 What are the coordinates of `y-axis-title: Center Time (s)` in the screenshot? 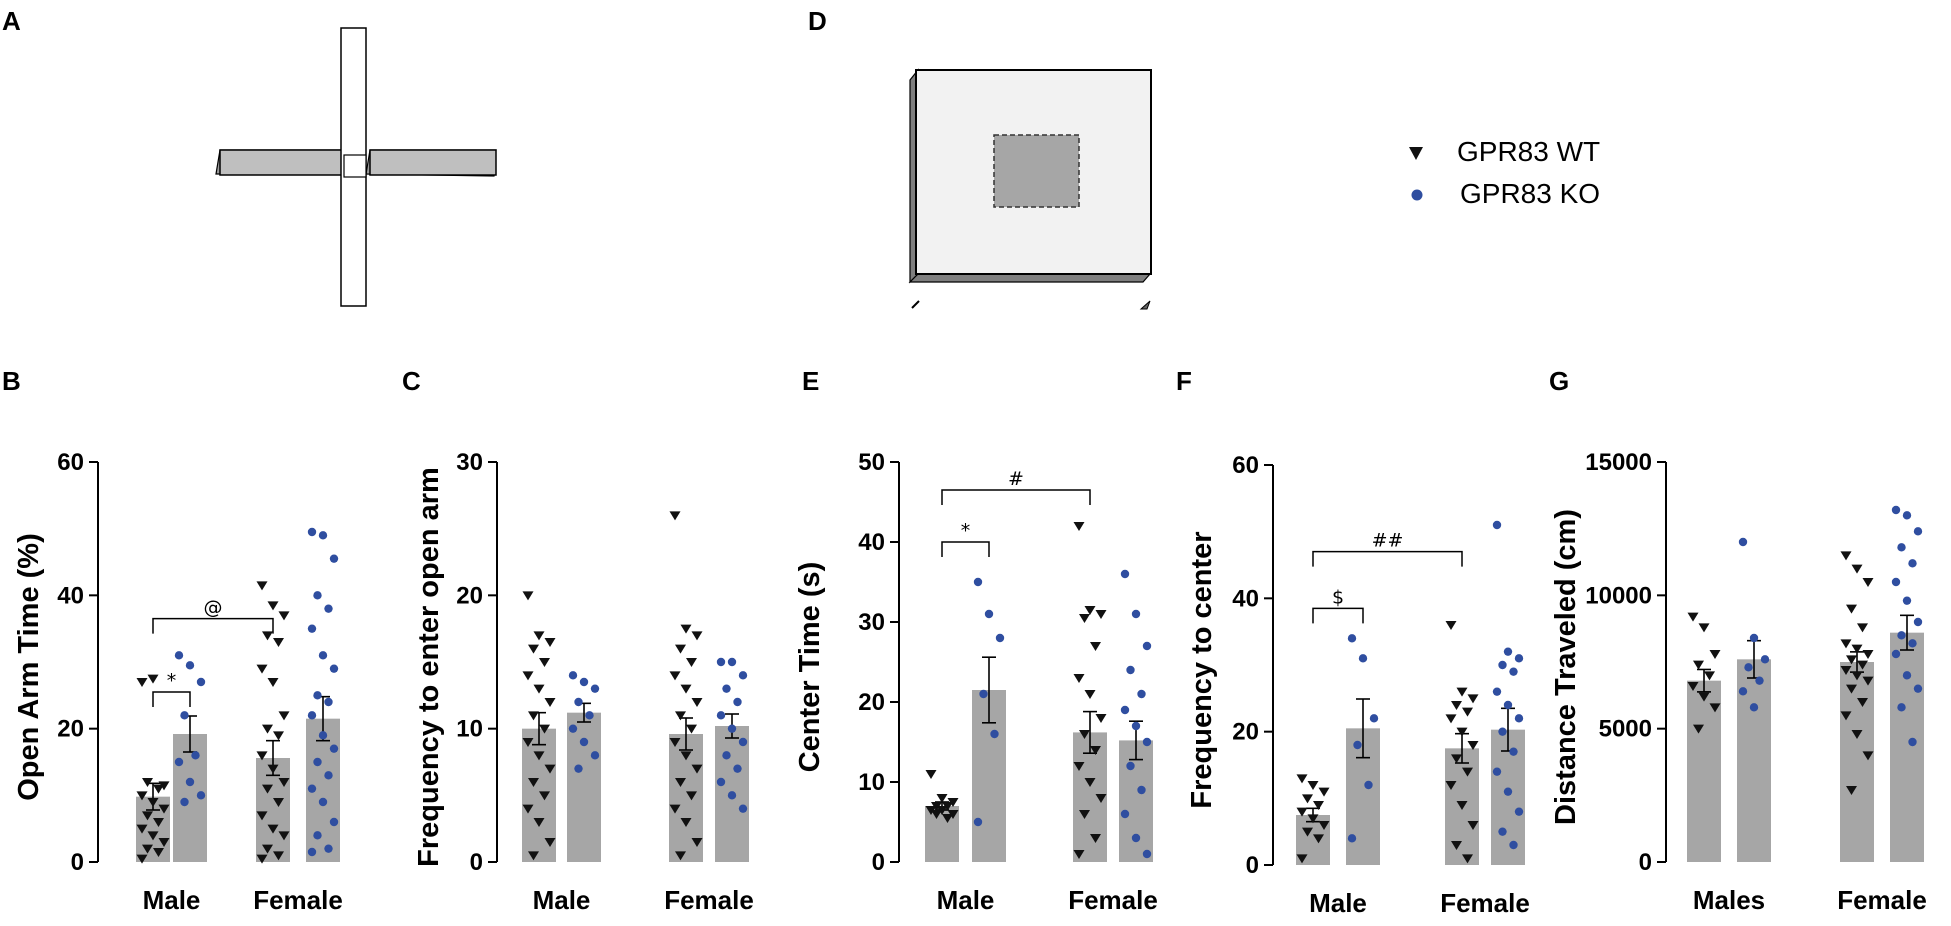 It's located at (810, 667).